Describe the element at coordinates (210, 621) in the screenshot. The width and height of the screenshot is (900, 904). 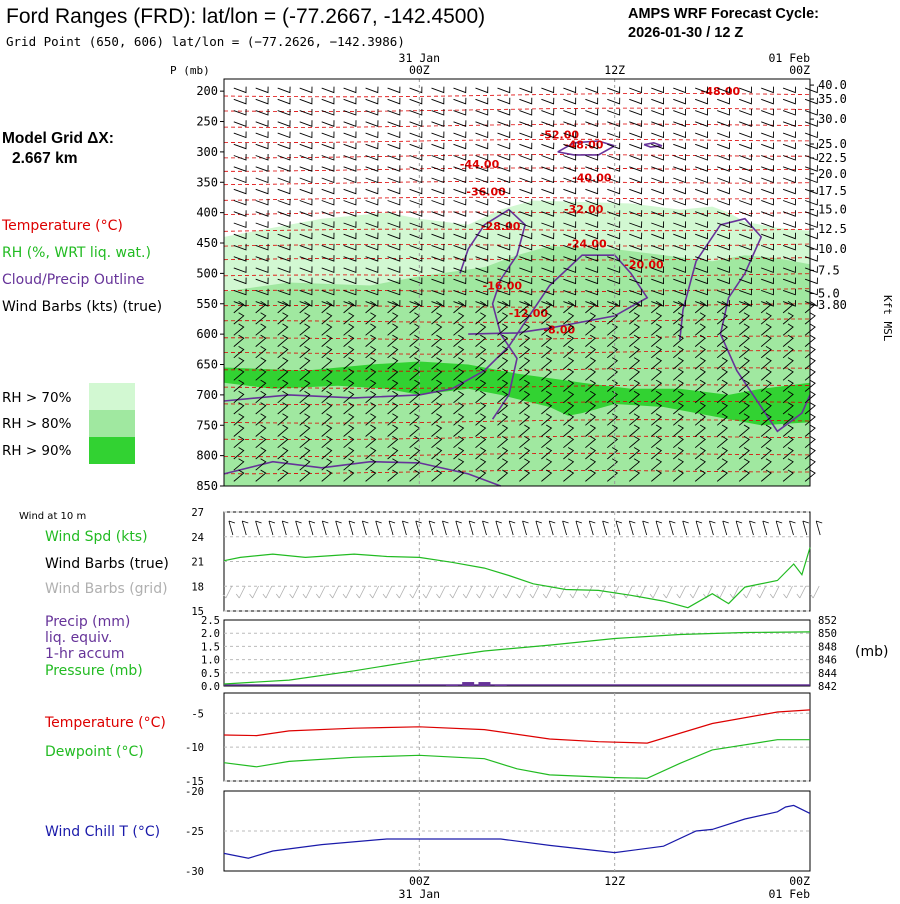
I see `precip-tick-label: 2.5` at that location.